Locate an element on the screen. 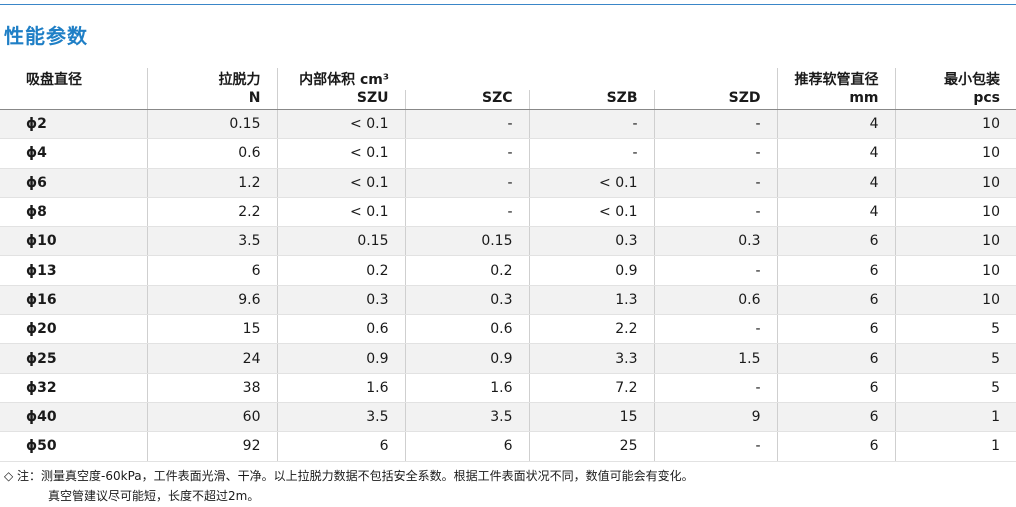  table-cell: 1.3 is located at coordinates (592, 300).